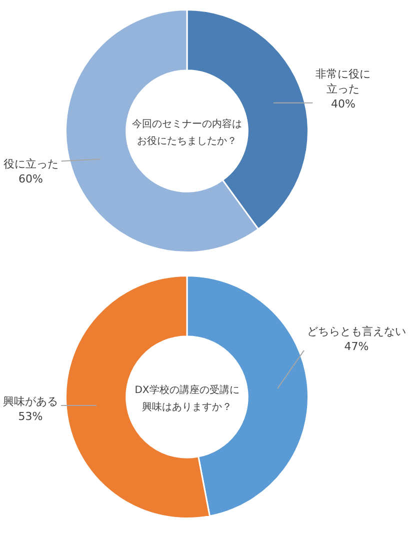 The width and height of the screenshot is (409, 547). I want to click on slice-label: 役に立った, so click(30, 164).